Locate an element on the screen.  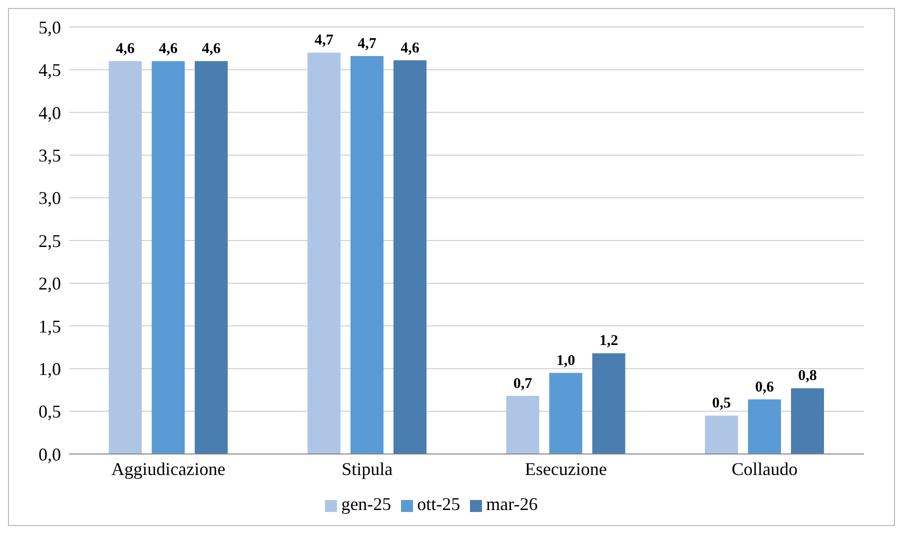
legend-label: gen-25 is located at coordinates (366, 504).